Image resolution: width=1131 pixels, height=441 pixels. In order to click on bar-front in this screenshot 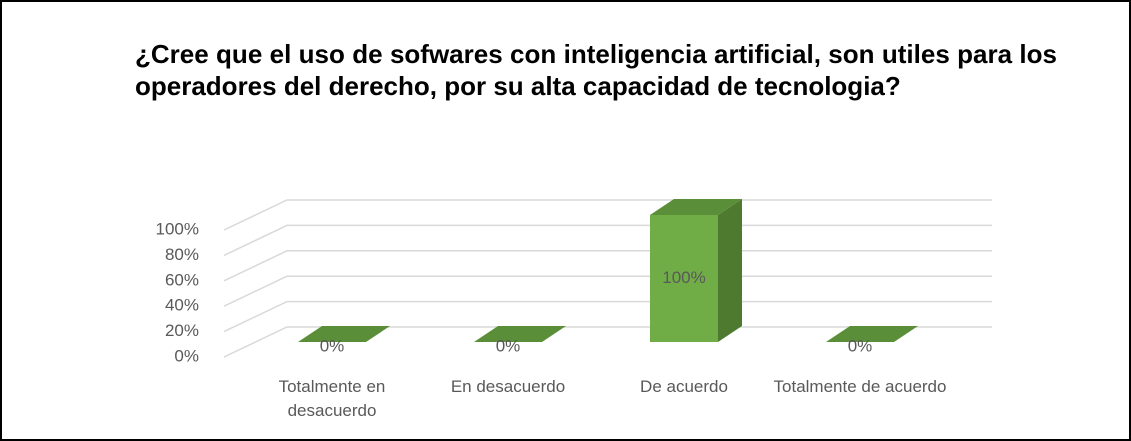, I will do `click(684, 278)`.